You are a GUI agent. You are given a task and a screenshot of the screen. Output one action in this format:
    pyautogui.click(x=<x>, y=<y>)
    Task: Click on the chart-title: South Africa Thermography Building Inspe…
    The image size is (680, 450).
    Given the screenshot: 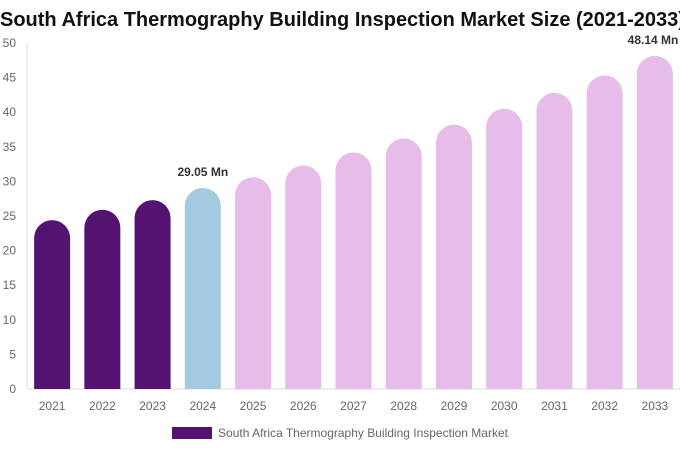 What is the action you would take?
    pyautogui.click(x=340, y=20)
    